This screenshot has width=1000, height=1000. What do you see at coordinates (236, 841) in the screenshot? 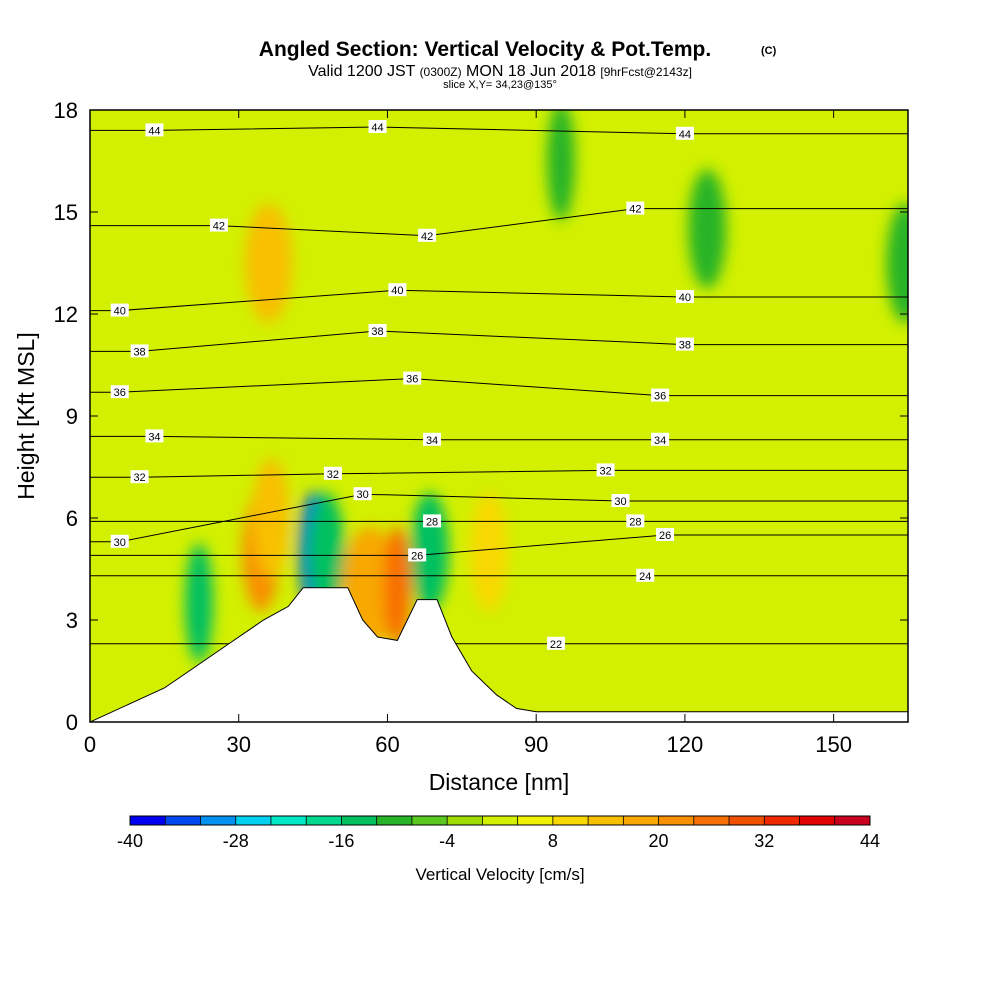
I see `colorbar-tick-label: -28` at bounding box center [236, 841].